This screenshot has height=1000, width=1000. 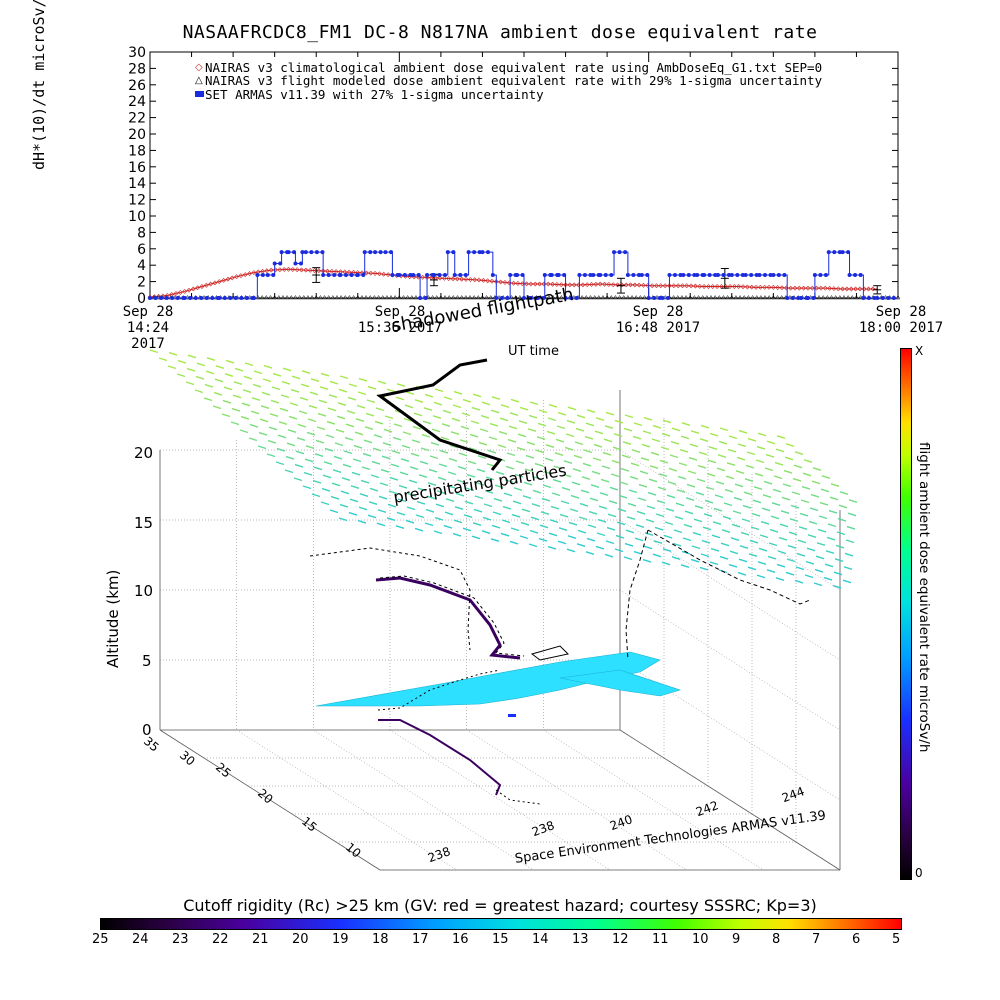 What do you see at coordinates (137, 86) in the screenshot?
I see `y-tick-label: 26` at bounding box center [137, 86].